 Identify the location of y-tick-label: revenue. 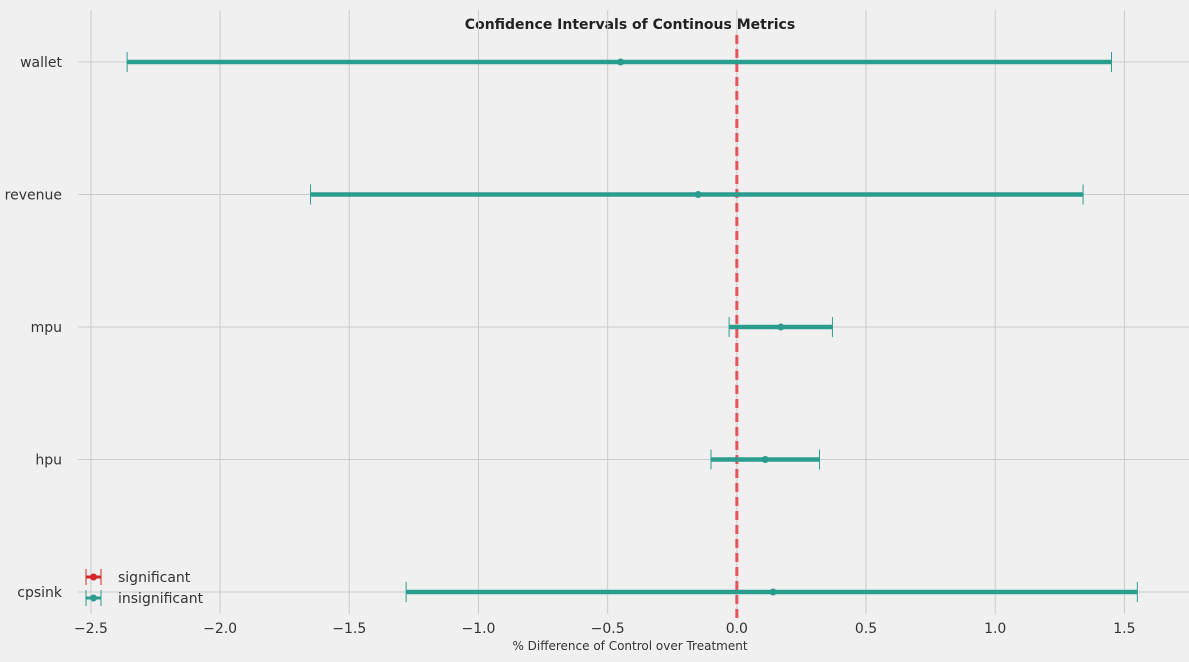
(33, 196).